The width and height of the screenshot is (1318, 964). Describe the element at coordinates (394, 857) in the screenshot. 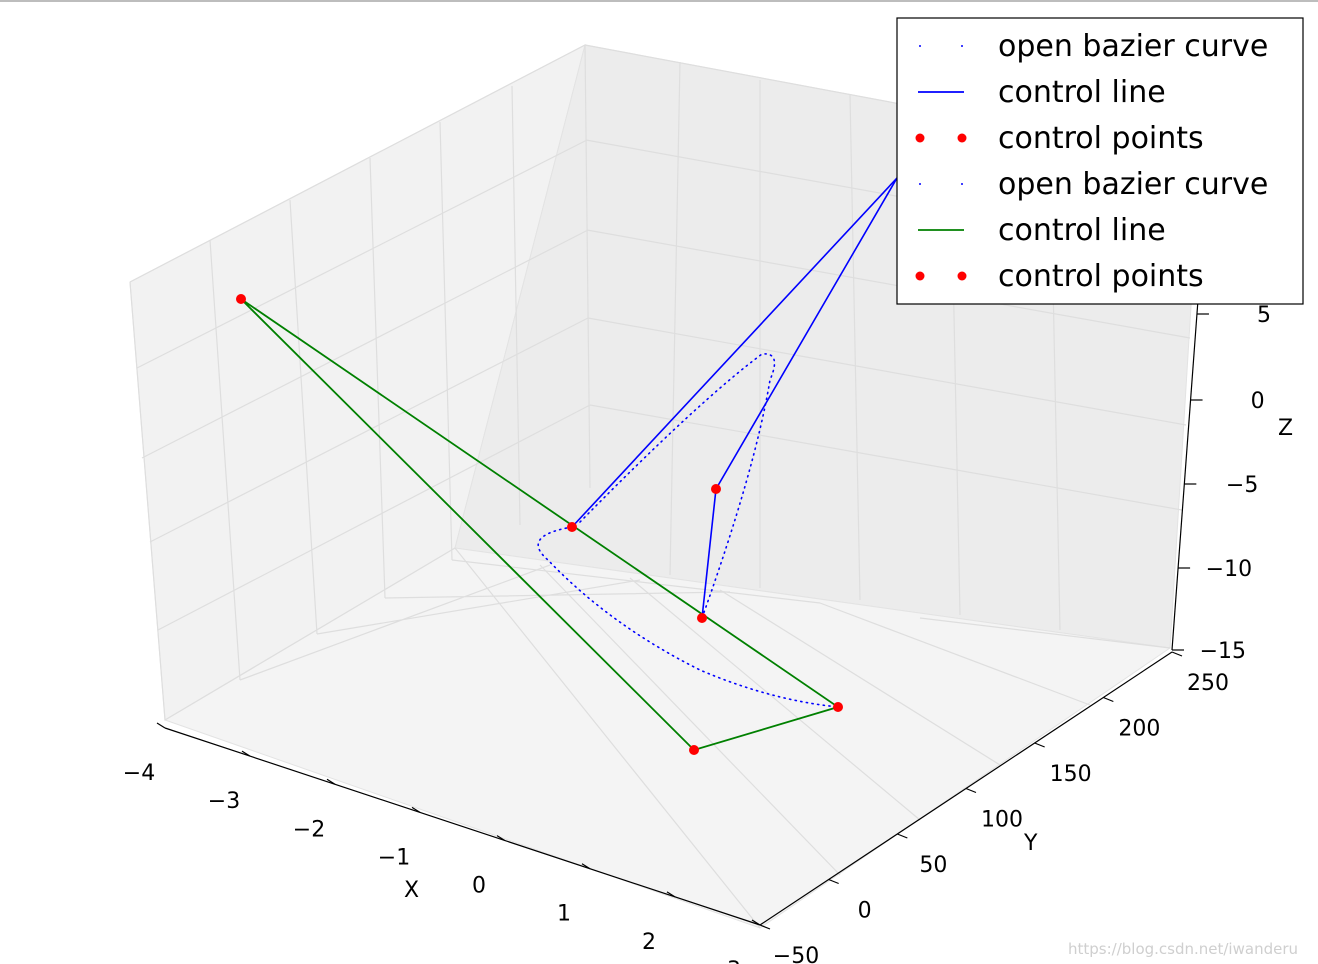

I see `x-tick-label: −1` at that location.